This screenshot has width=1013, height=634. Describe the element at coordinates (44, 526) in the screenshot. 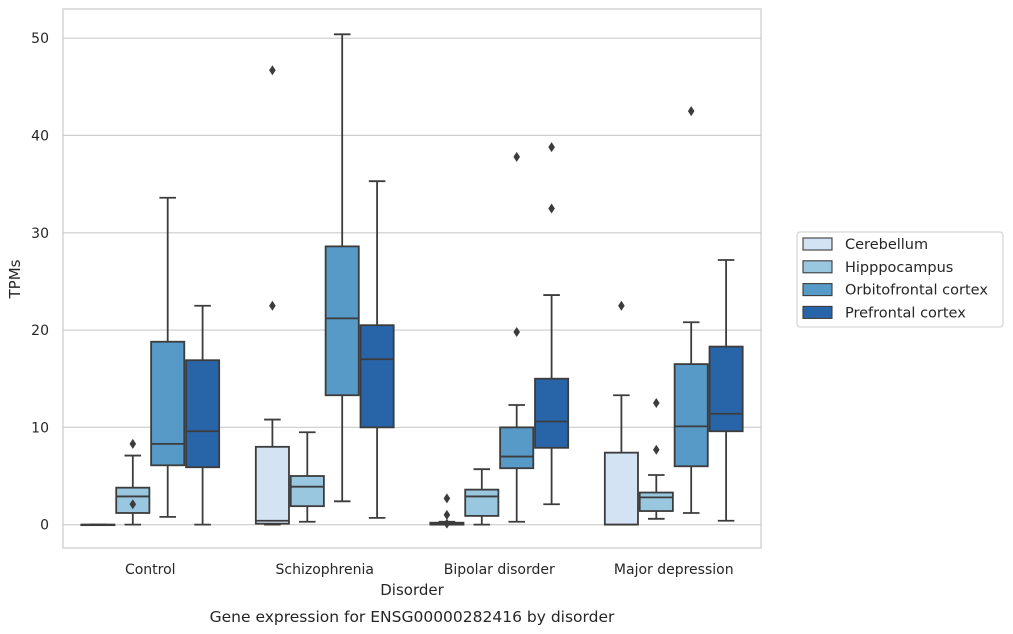

I see `y-tick-label: 0` at that location.